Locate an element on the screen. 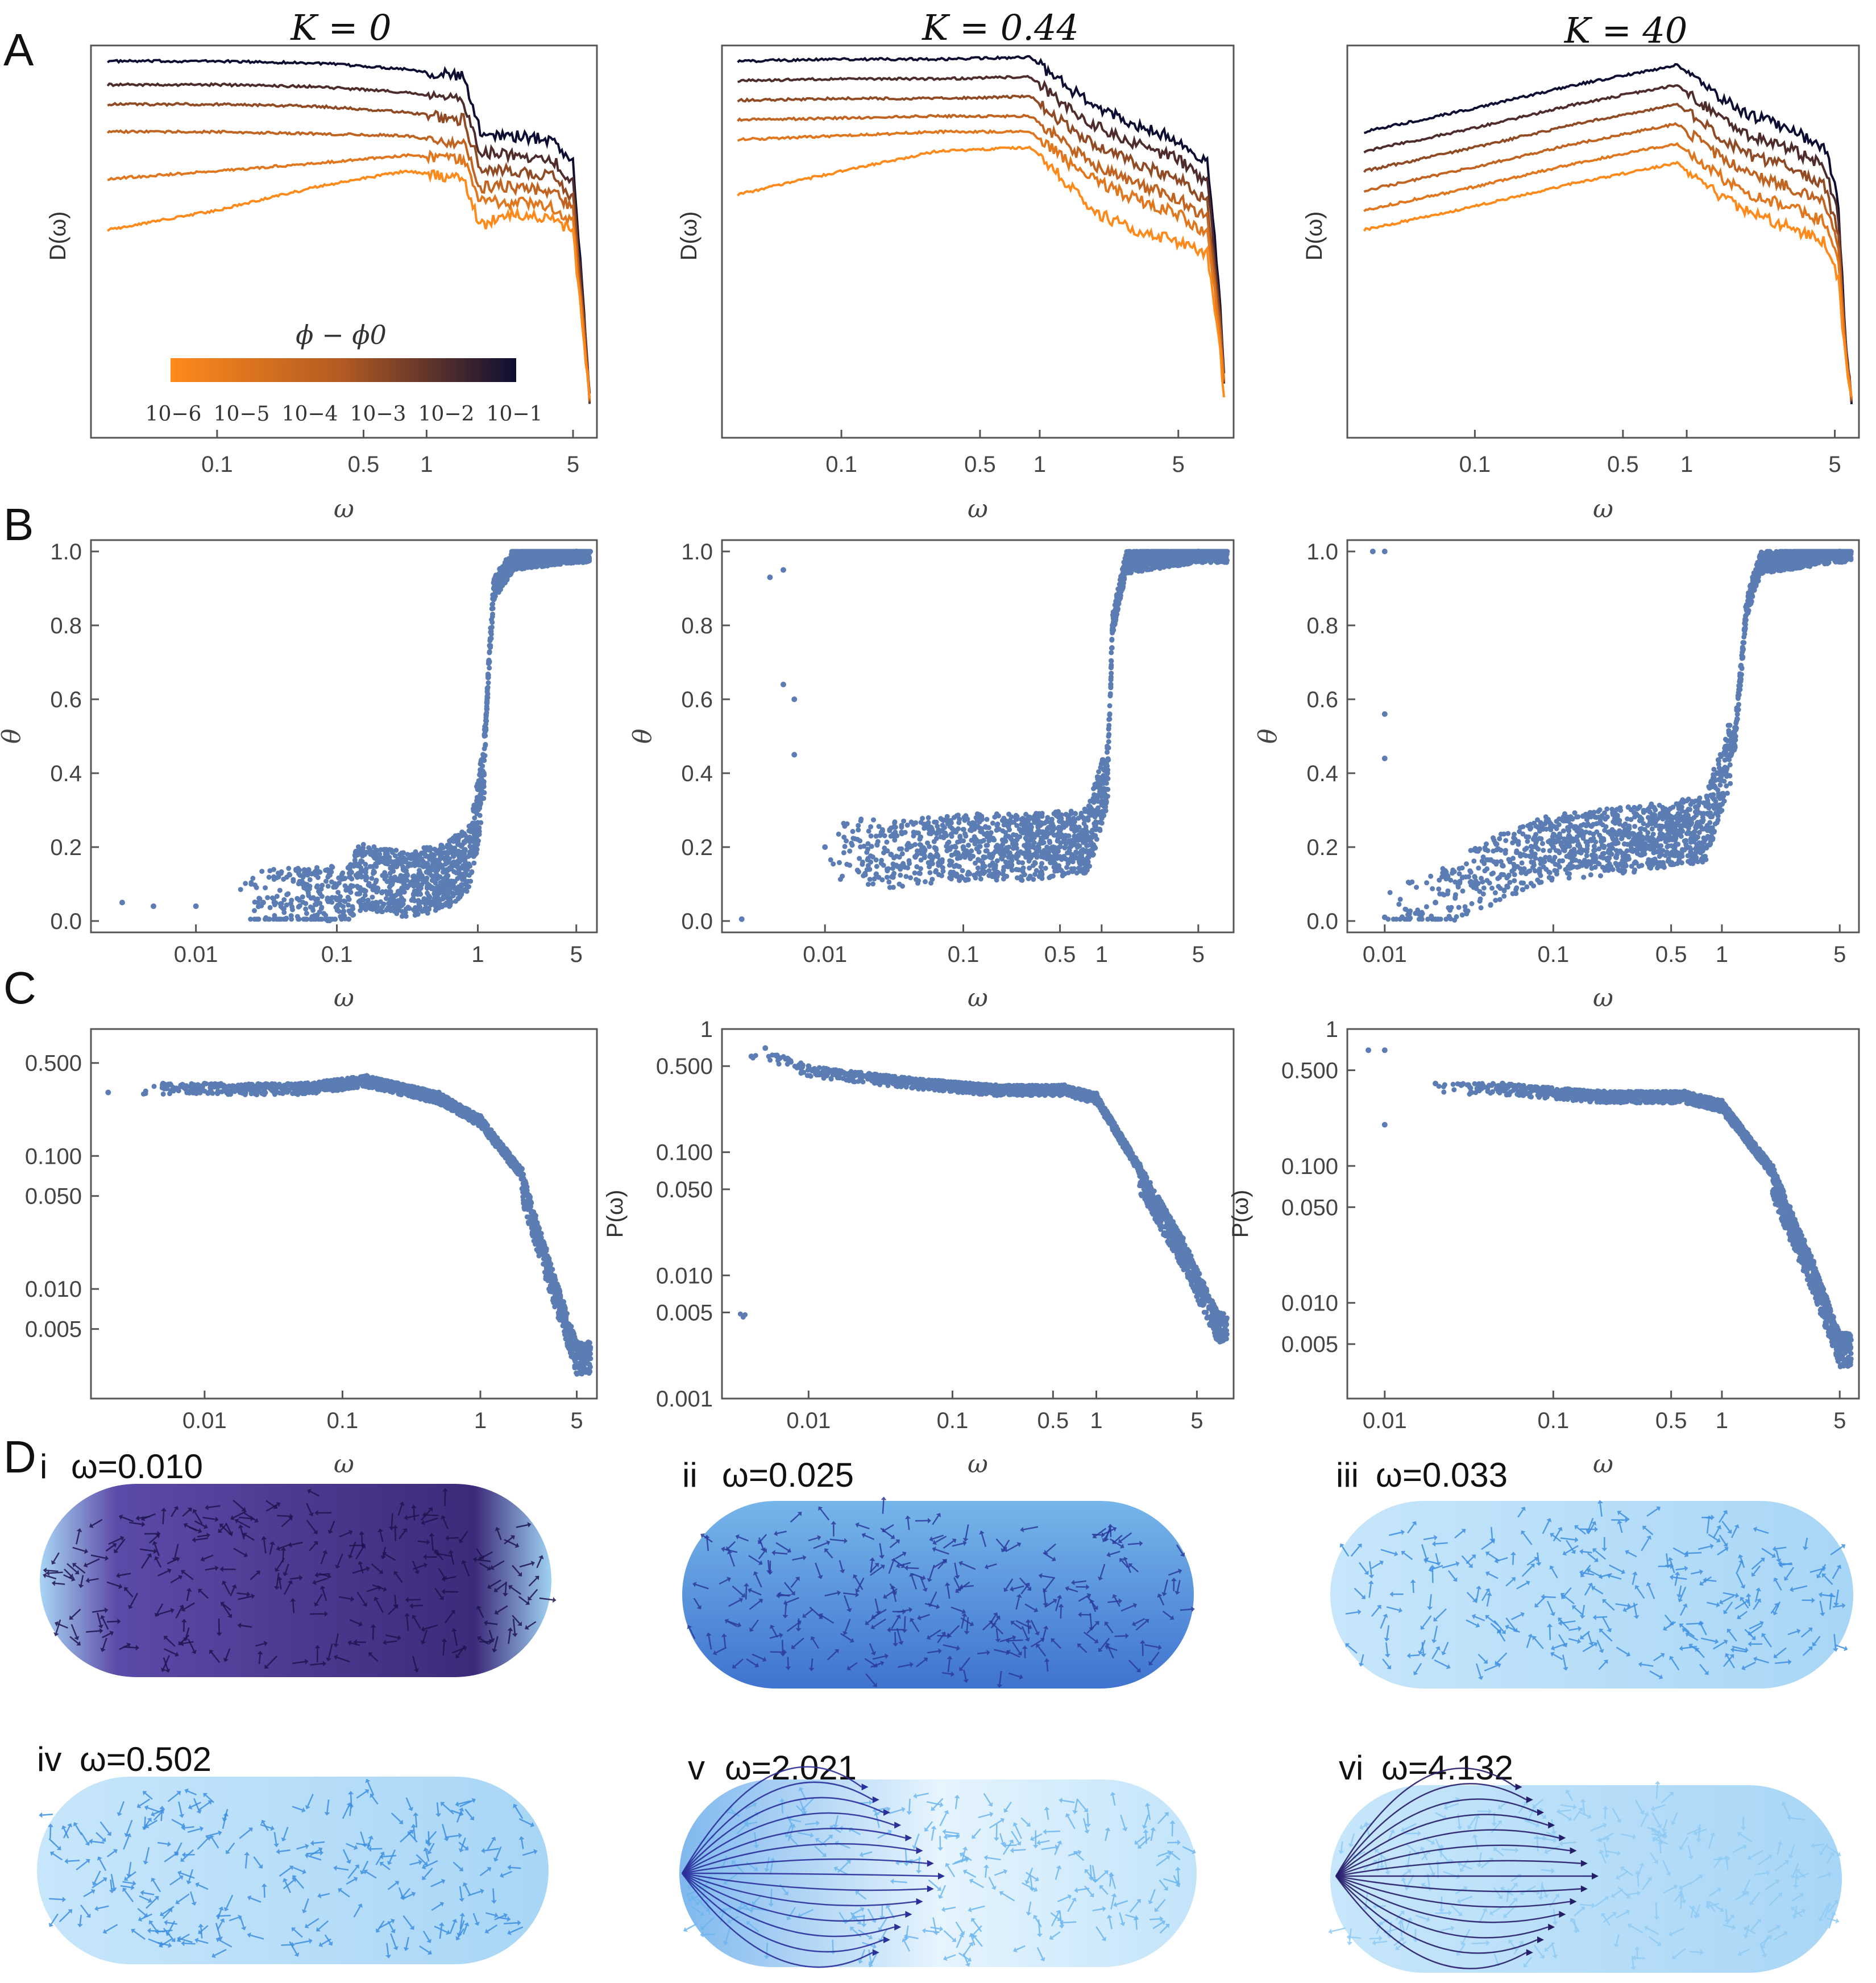 This screenshot has height=1983, width=1876. theta-plot-0: 0.00.20.40.60.81.00.01 0.1 1 5ωθ is located at coordinates (299, 776).